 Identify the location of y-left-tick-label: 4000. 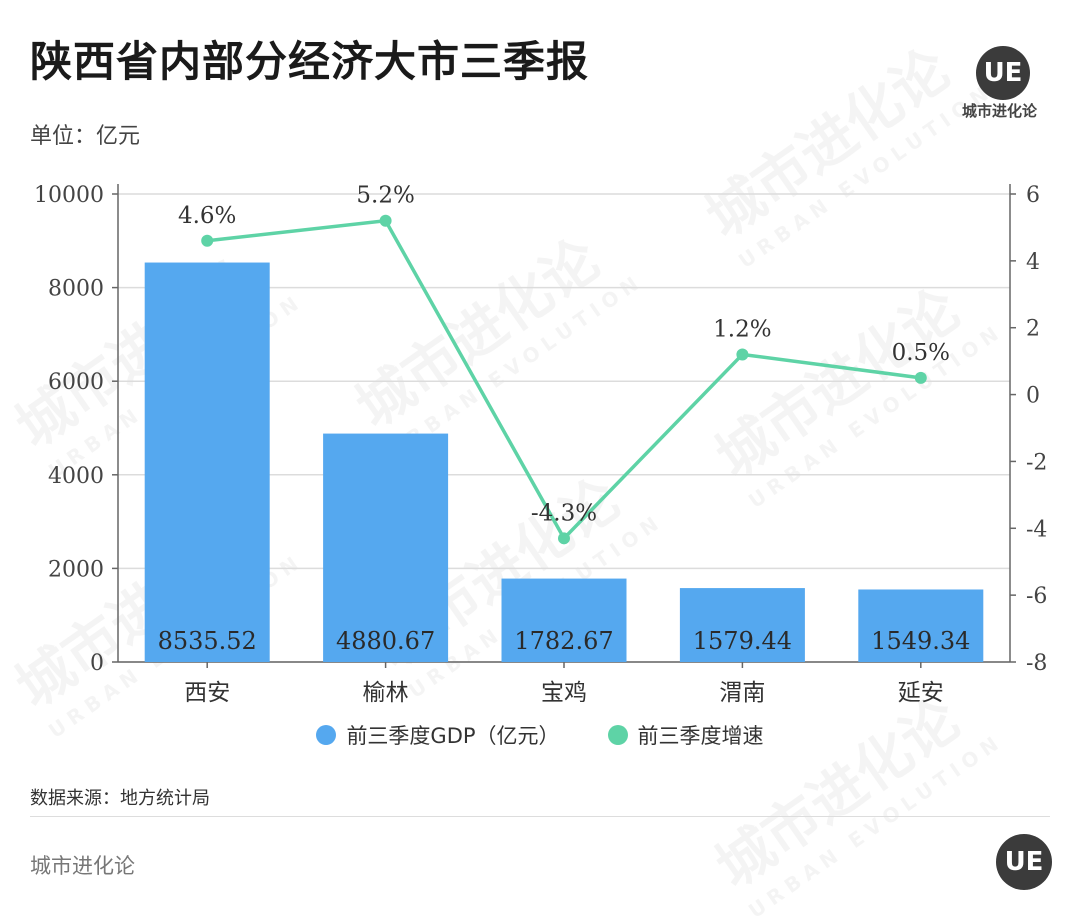
(76, 476).